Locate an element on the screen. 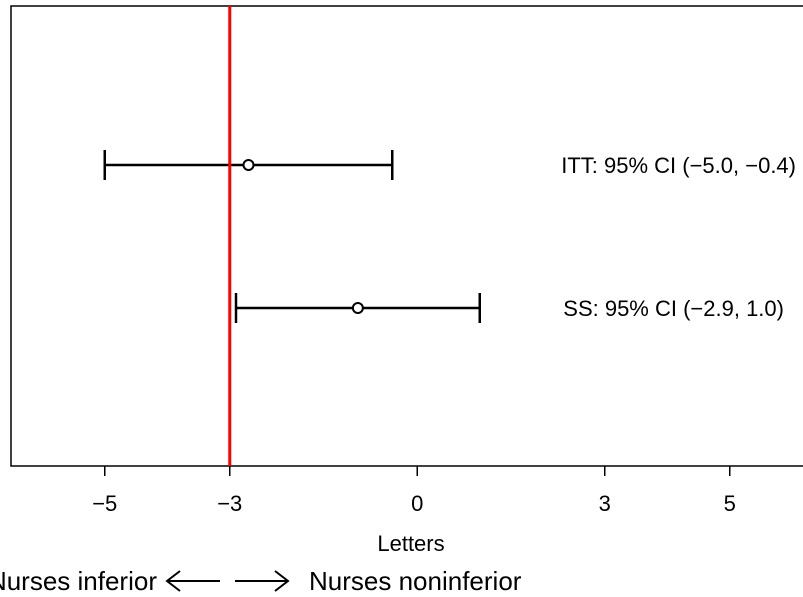  right-arrow-icon is located at coordinates (262, 581).